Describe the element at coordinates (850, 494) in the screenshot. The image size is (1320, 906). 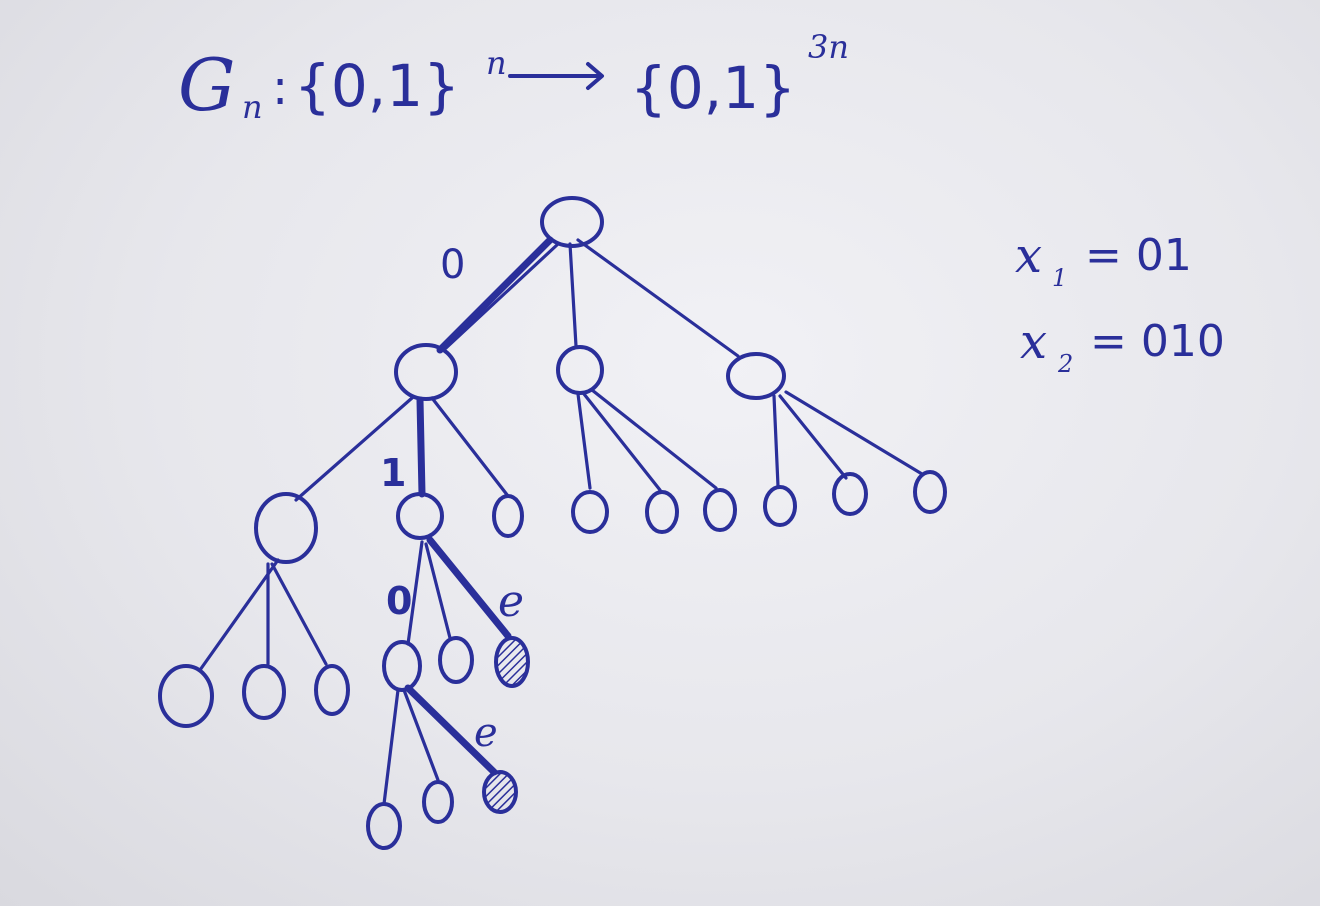
I see `node-level2-h` at that location.